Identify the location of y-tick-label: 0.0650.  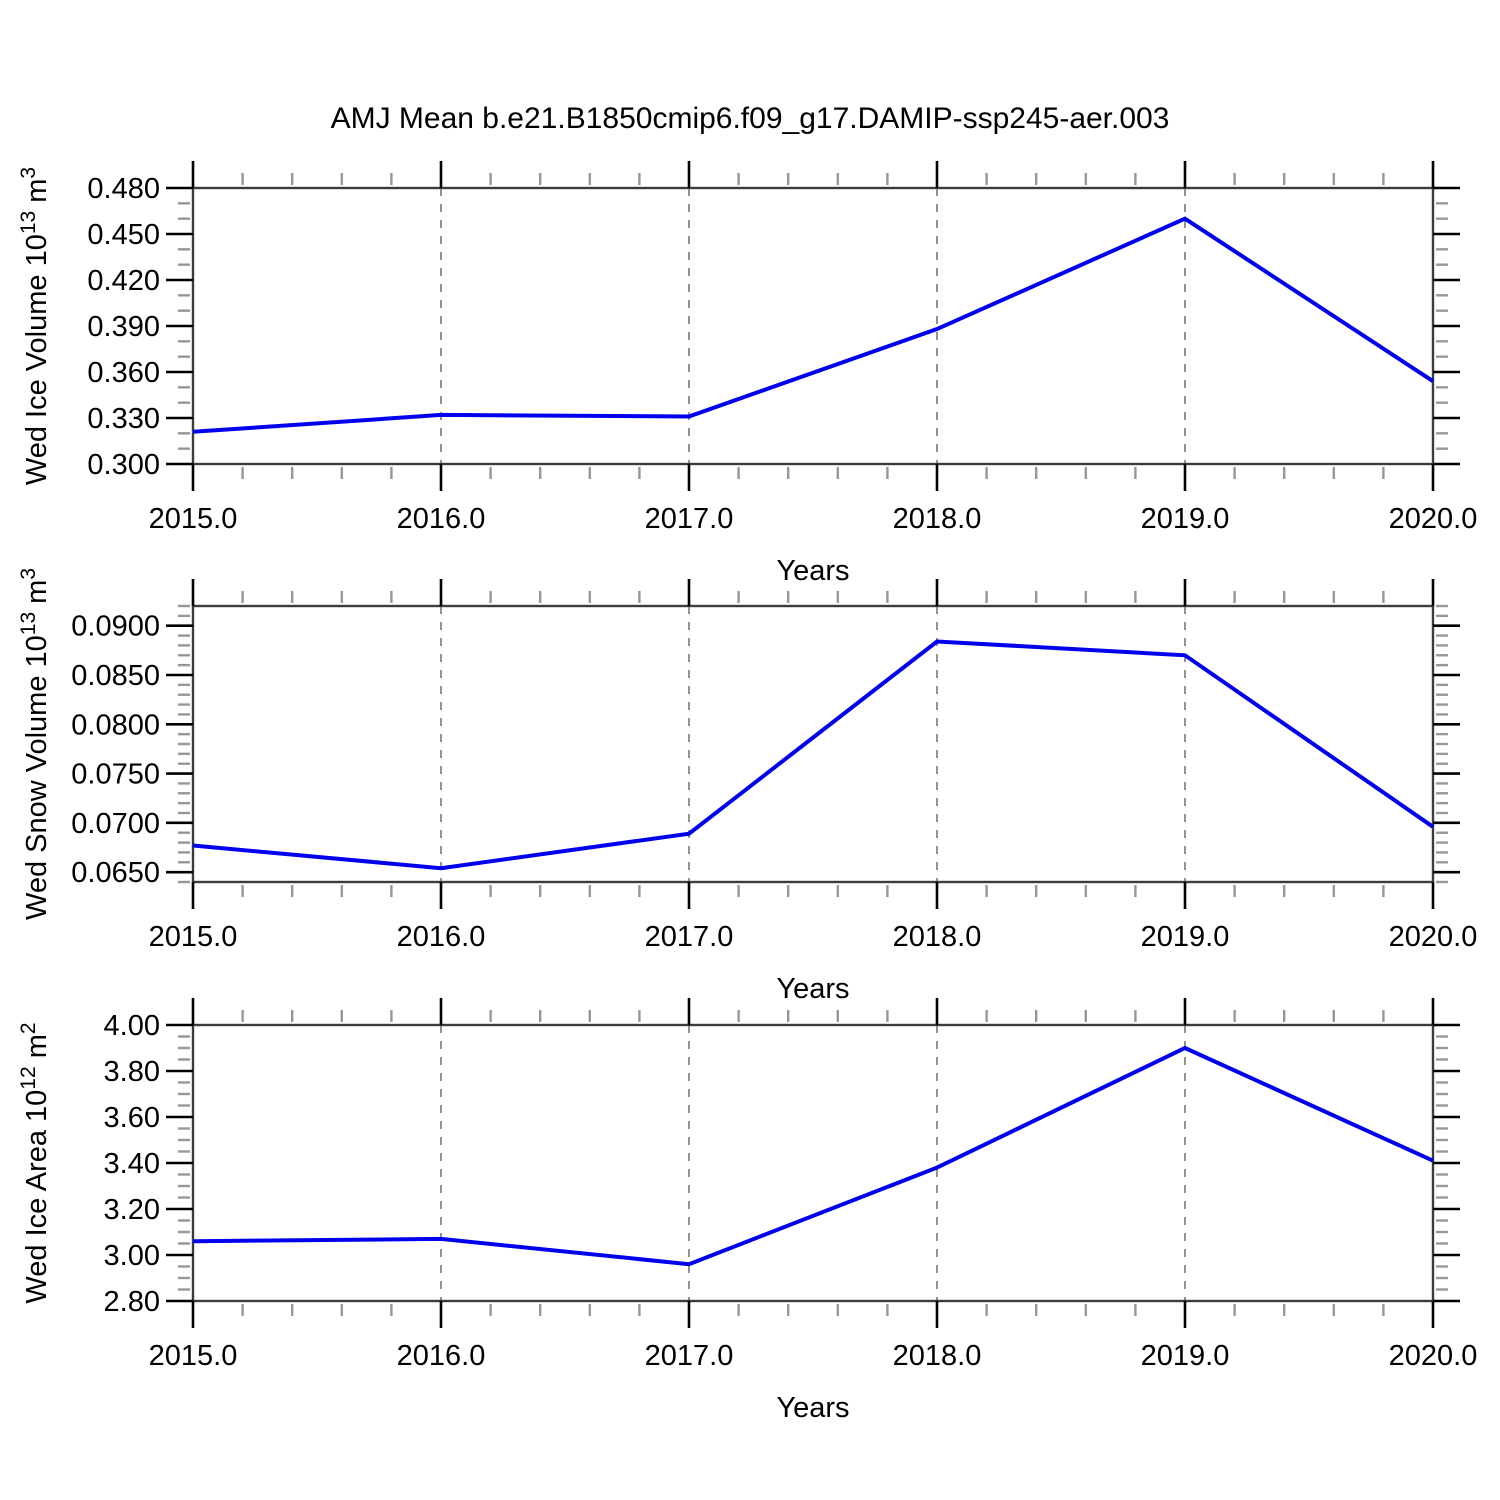
(115, 873).